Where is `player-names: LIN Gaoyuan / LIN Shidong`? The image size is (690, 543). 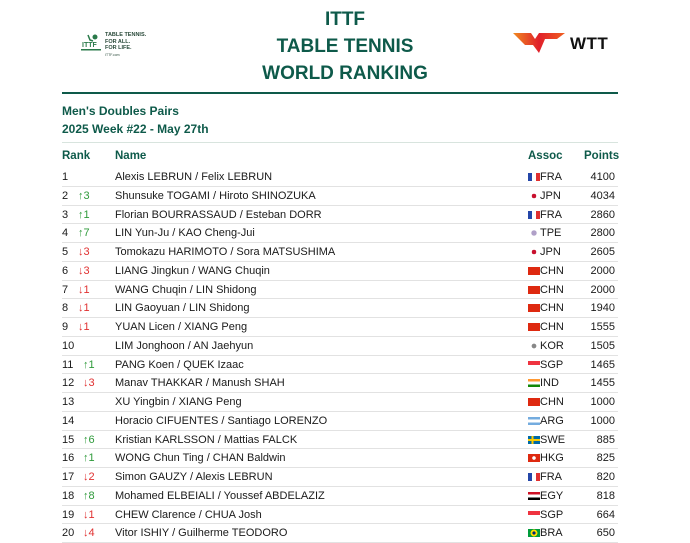
player-names: LIN Gaoyuan / LIN Shidong is located at coordinates (182, 308).